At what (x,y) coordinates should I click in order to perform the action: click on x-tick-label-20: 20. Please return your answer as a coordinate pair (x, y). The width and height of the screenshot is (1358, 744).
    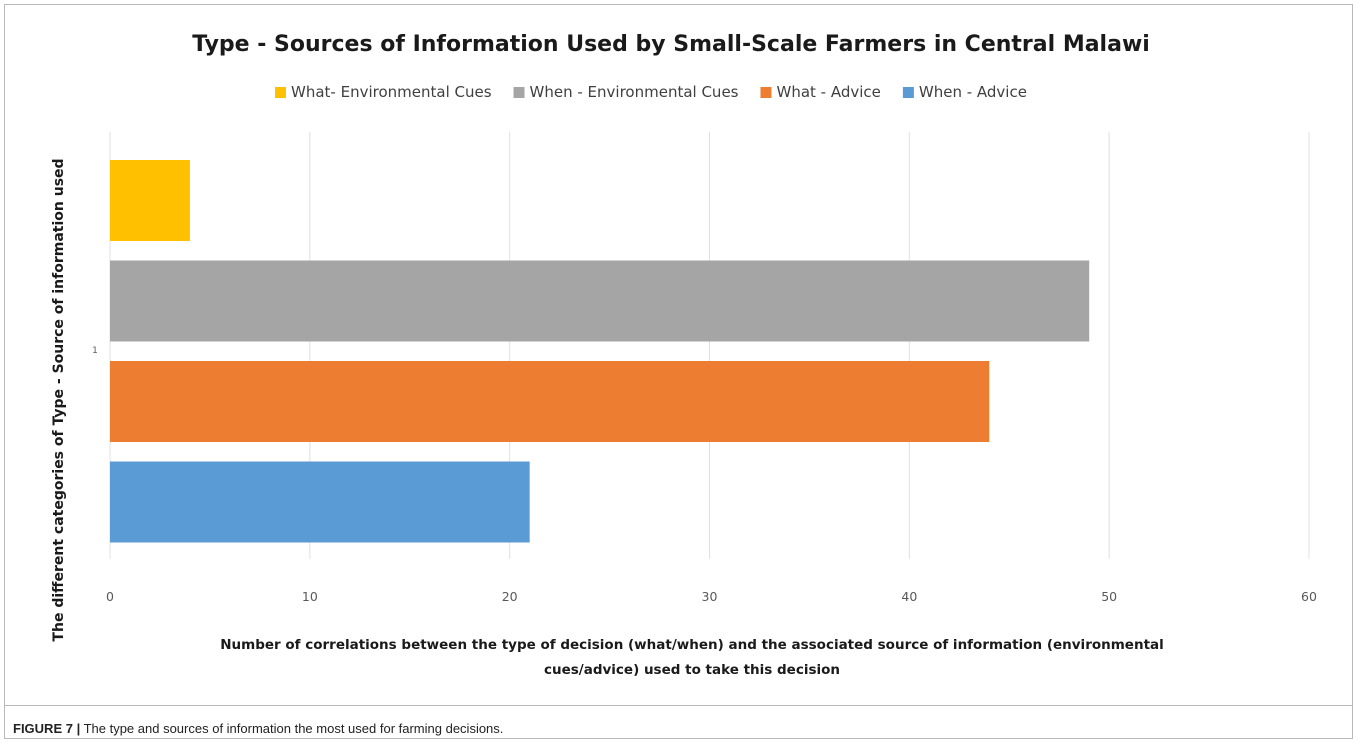
    Looking at the image, I should click on (510, 596).